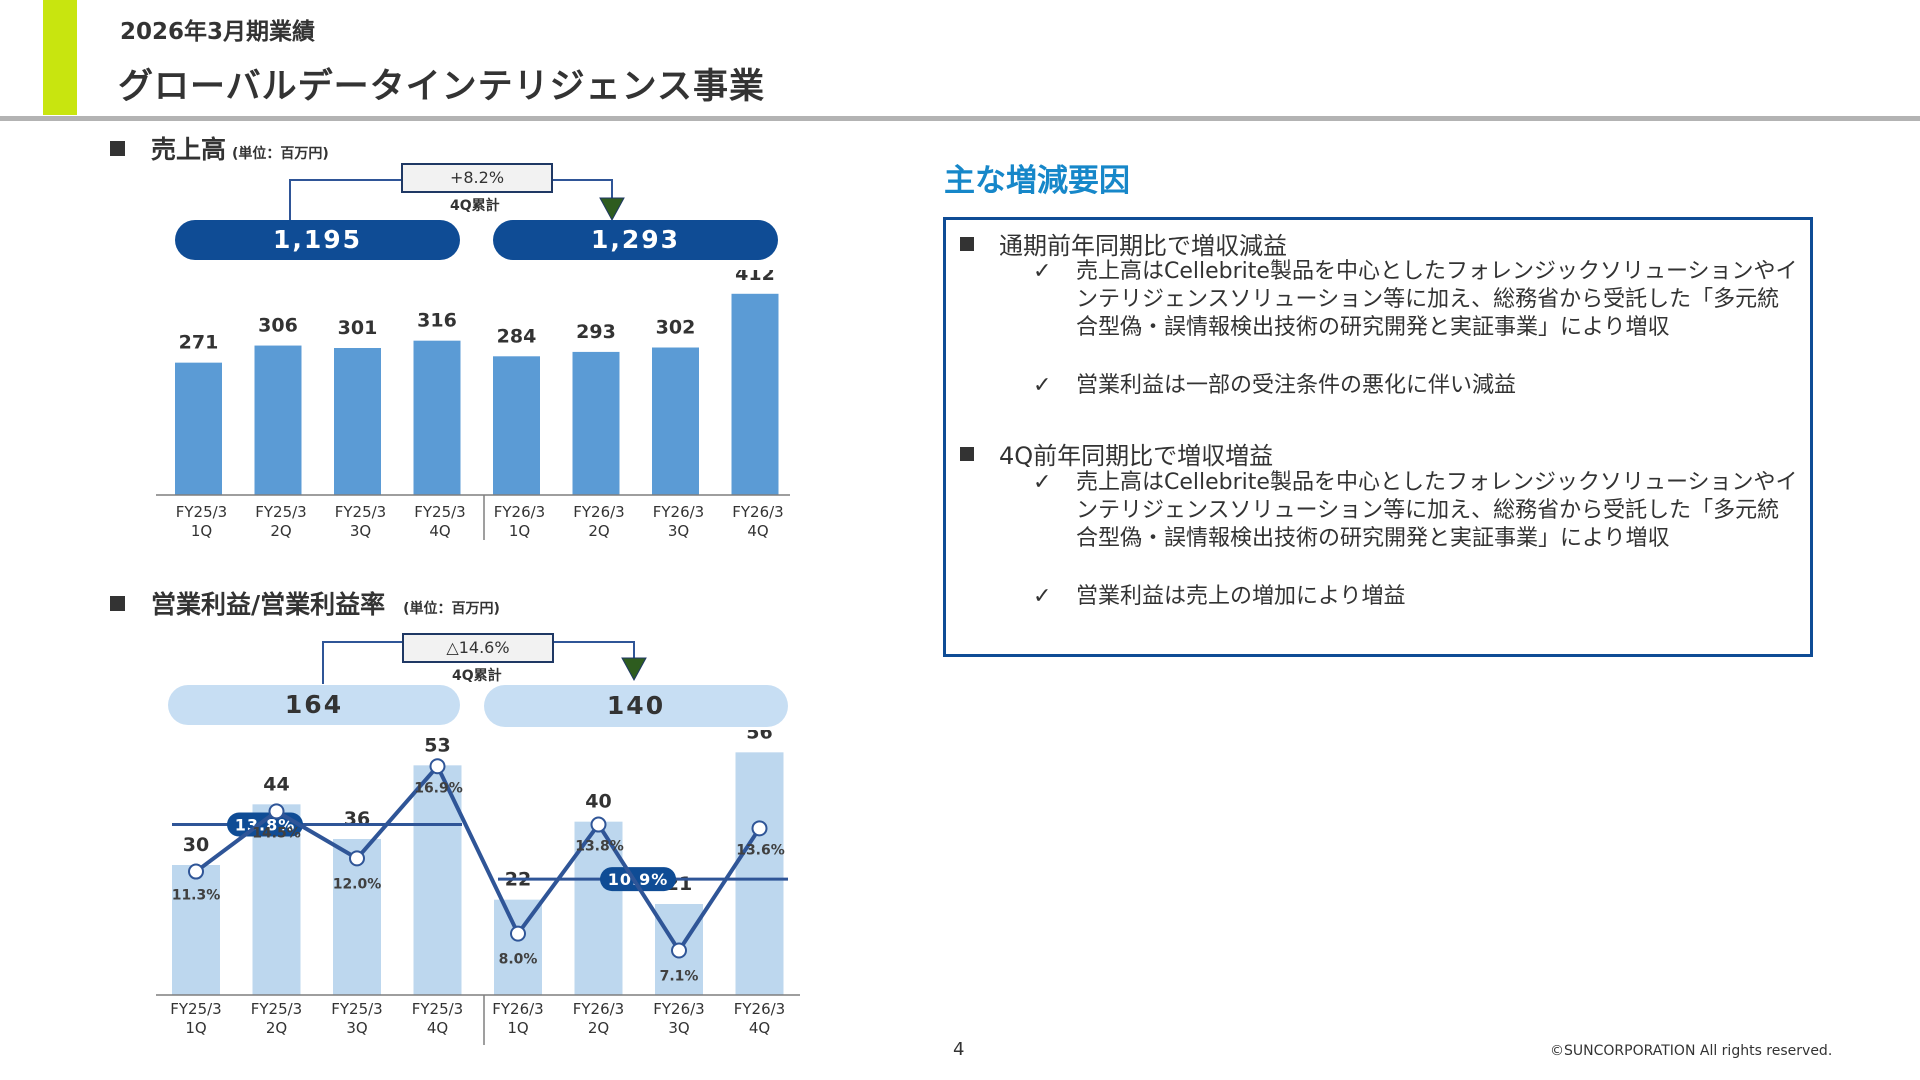 This screenshot has width=1920, height=1080. Describe the element at coordinates (1116, 453) in the screenshot. I see `factor-heading-2: 4Q前年同期比で増収増益` at that location.